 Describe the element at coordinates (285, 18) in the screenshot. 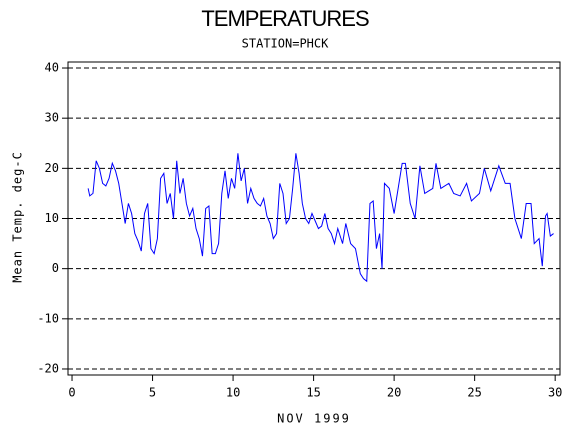

I see `chart-title: TEMPERATURES` at that location.